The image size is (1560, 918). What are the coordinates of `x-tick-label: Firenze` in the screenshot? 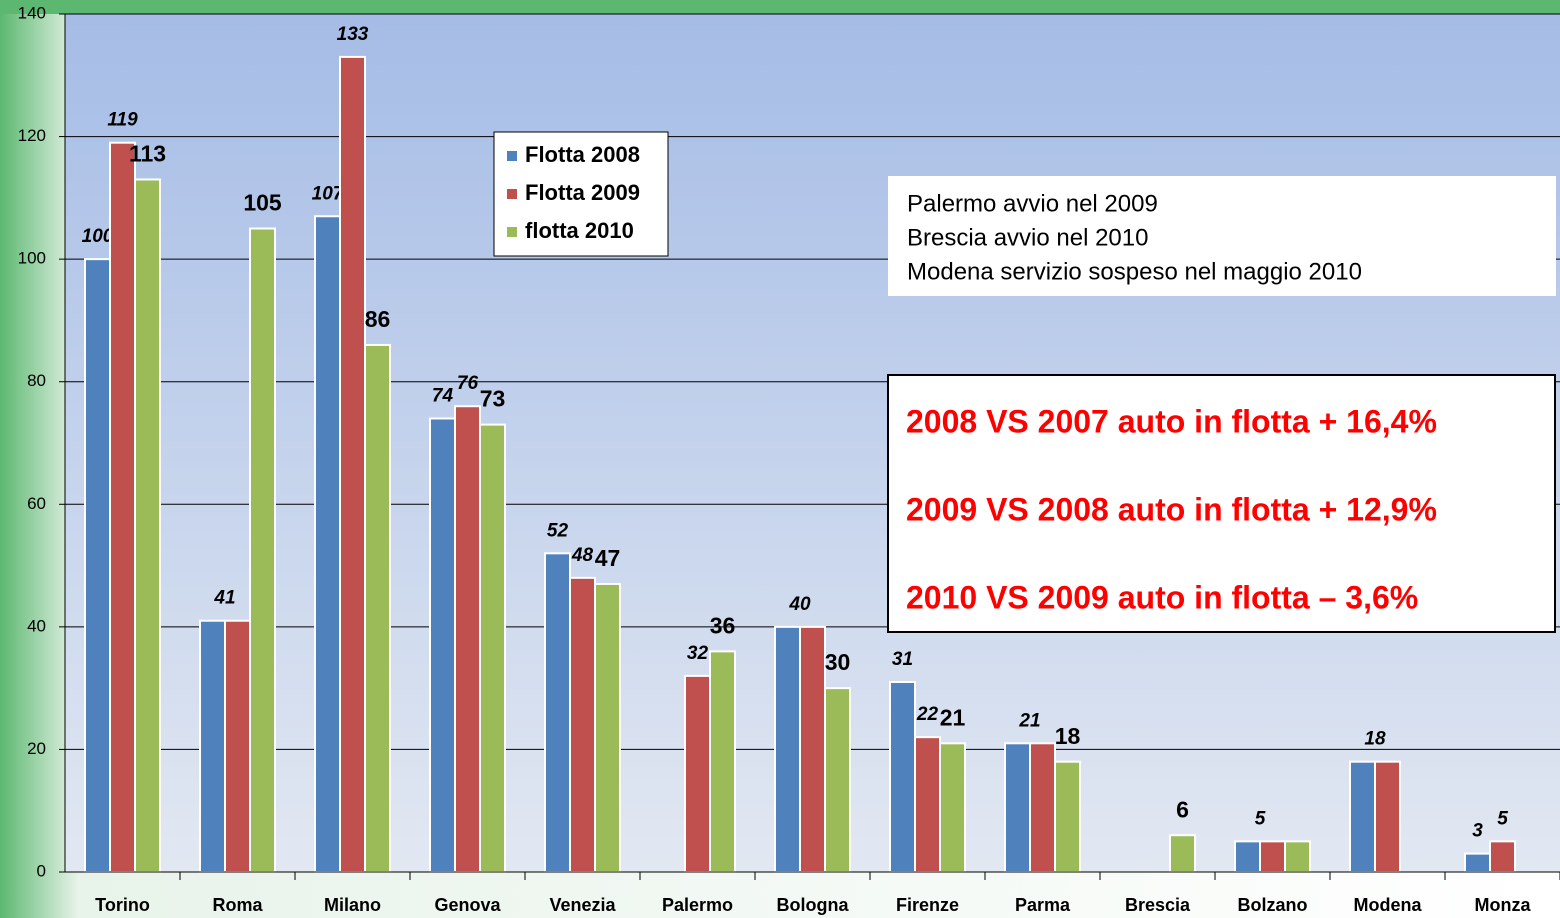 It's located at (927, 905).